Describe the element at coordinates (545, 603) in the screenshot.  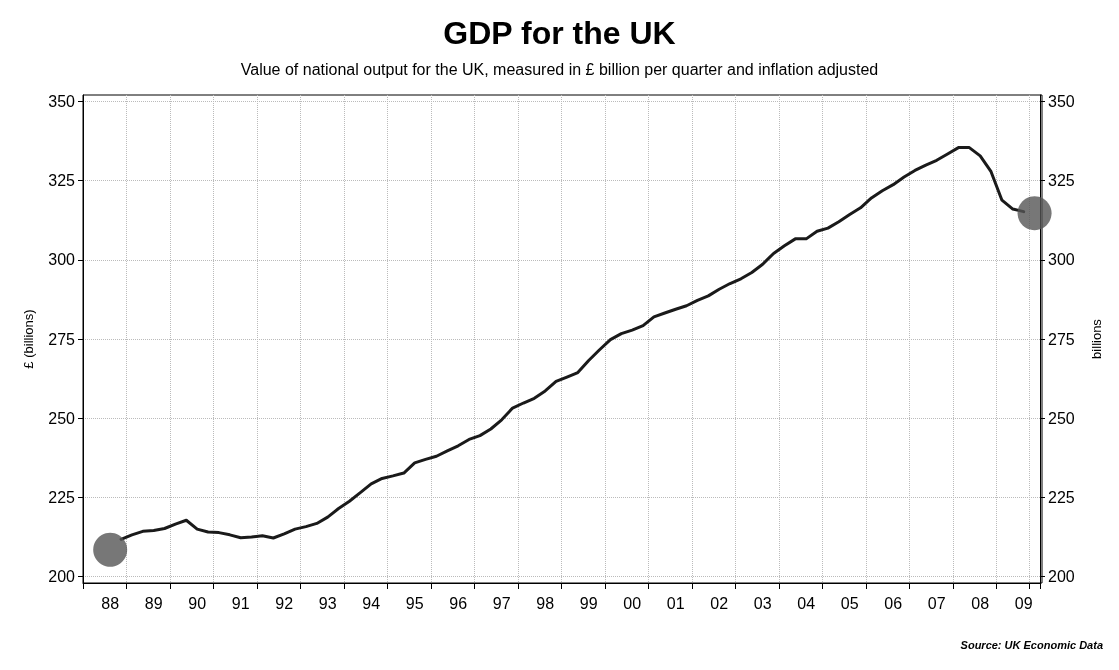
I see `x-tick-label: 98` at that location.